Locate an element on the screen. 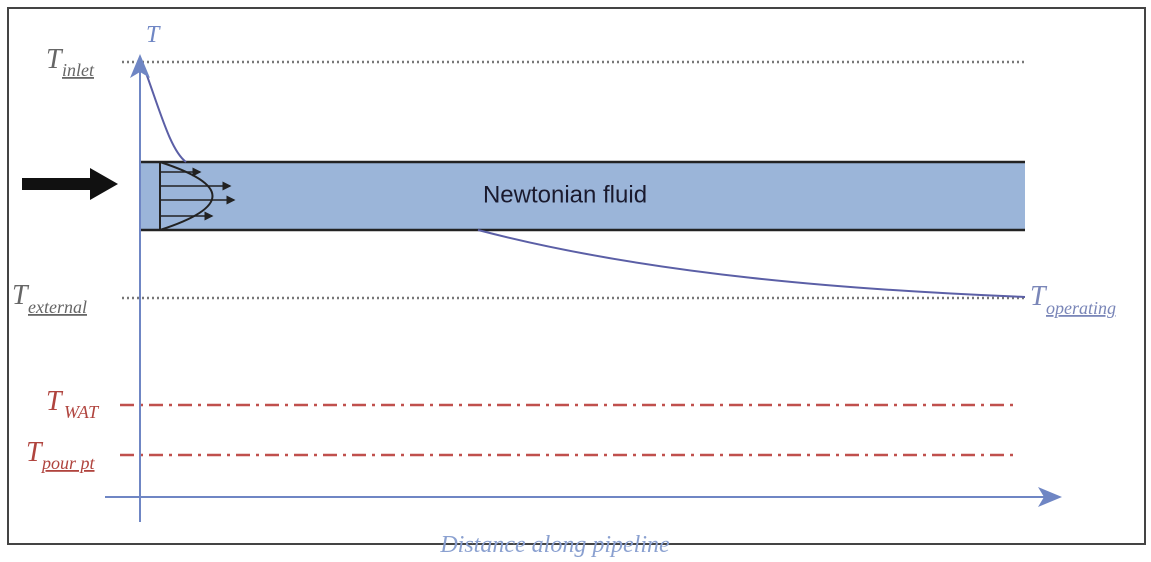 This screenshot has width=1151, height=562. operating-label: T operating is located at coordinates (1073, 299).